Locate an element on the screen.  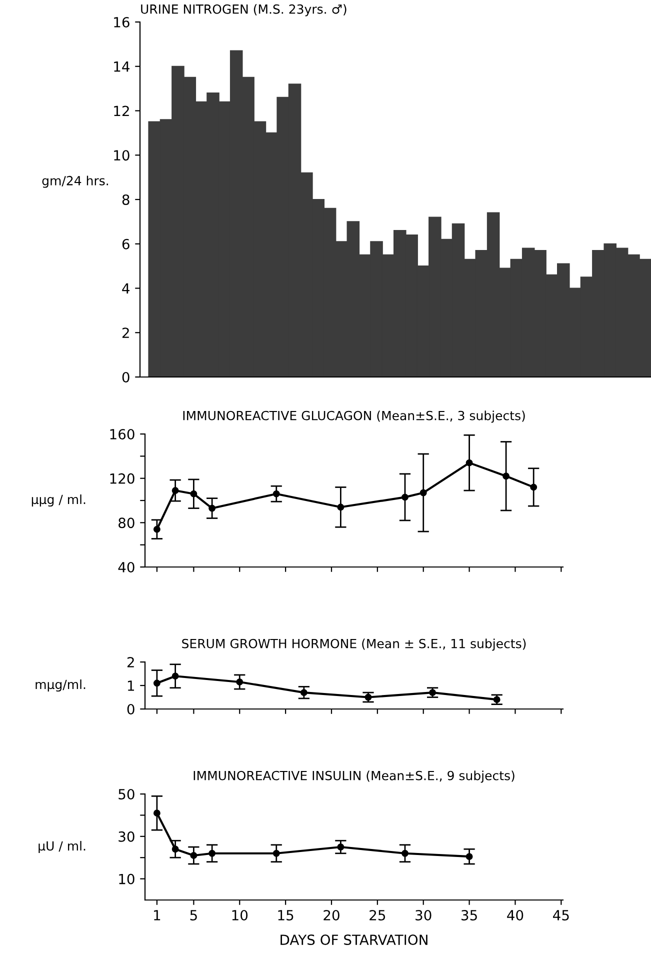
y-tick-label: 14 is located at coordinates (122, 67).